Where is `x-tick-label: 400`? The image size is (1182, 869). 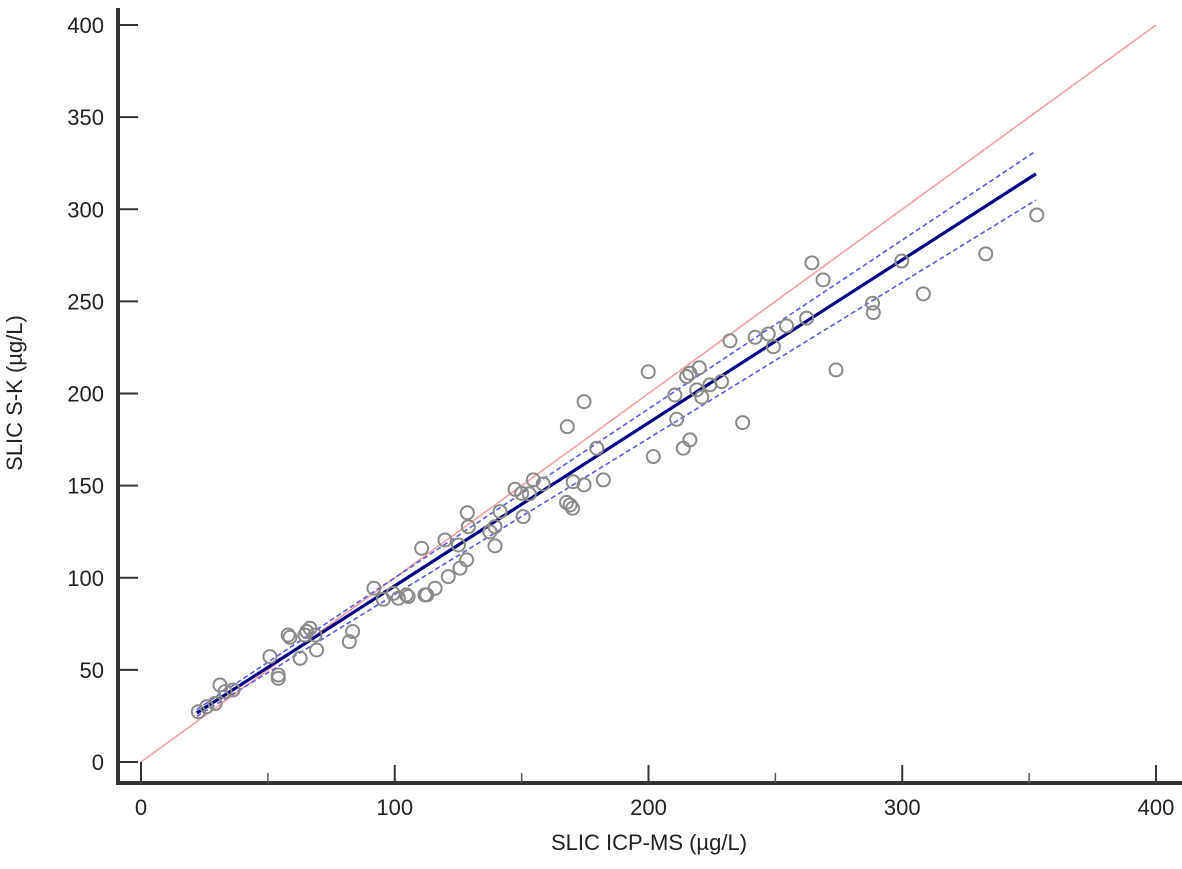
x-tick-label: 400 is located at coordinates (1156, 807).